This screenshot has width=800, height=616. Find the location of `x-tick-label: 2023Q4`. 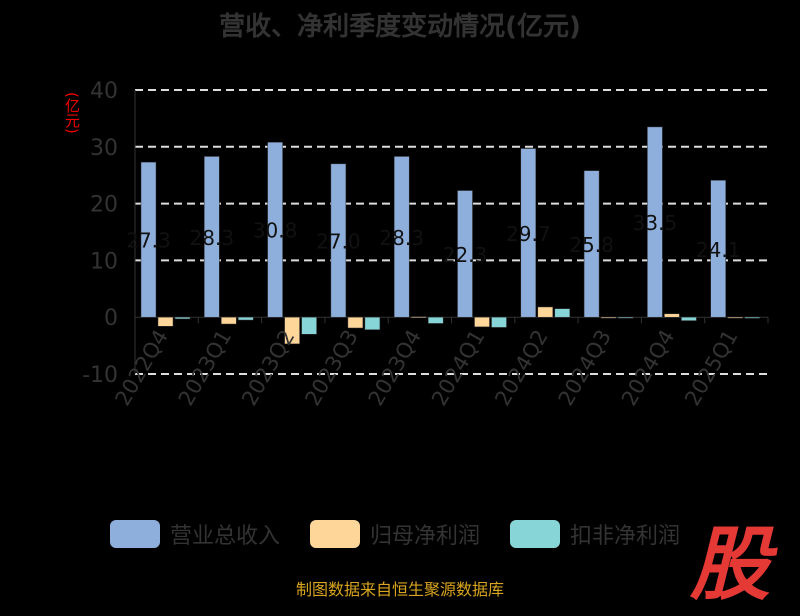

x-tick-label: 2023Q4 is located at coordinates (395, 368).